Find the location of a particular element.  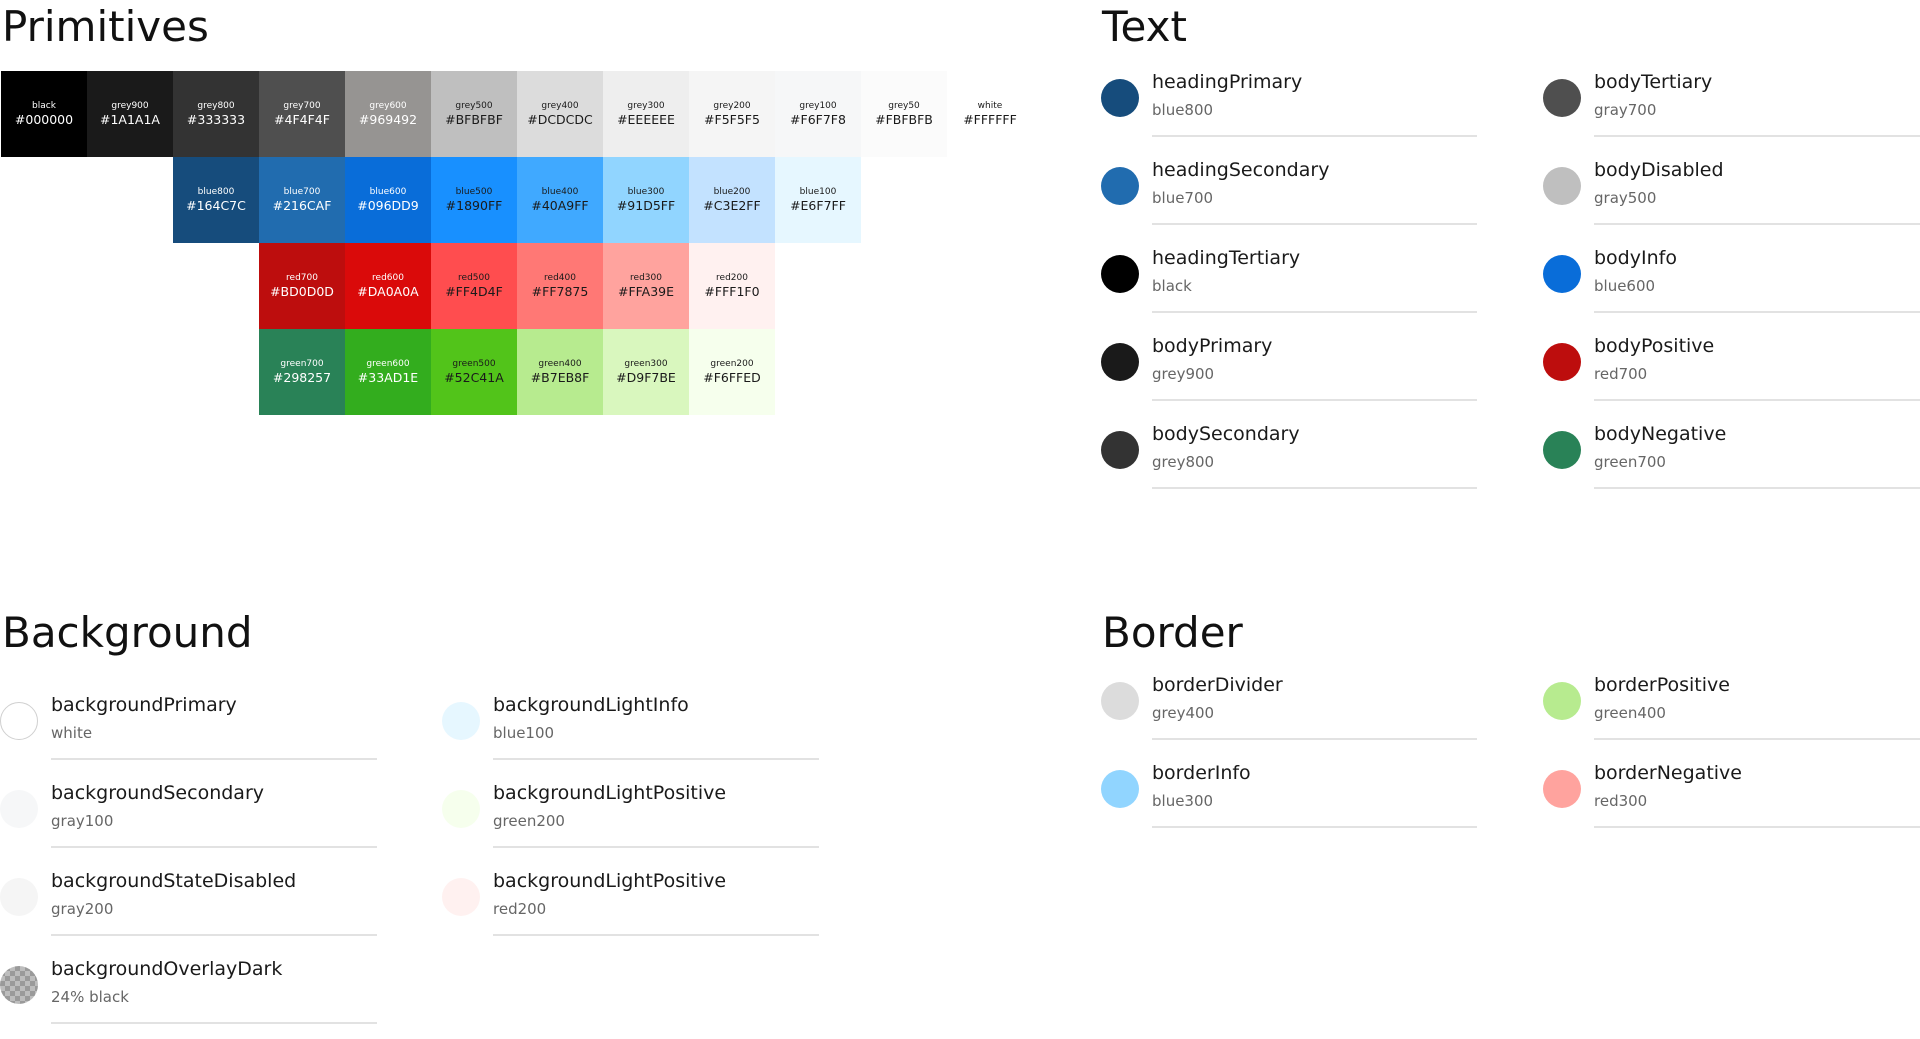

token-name: backgroundPrimary is located at coordinates (144, 705).